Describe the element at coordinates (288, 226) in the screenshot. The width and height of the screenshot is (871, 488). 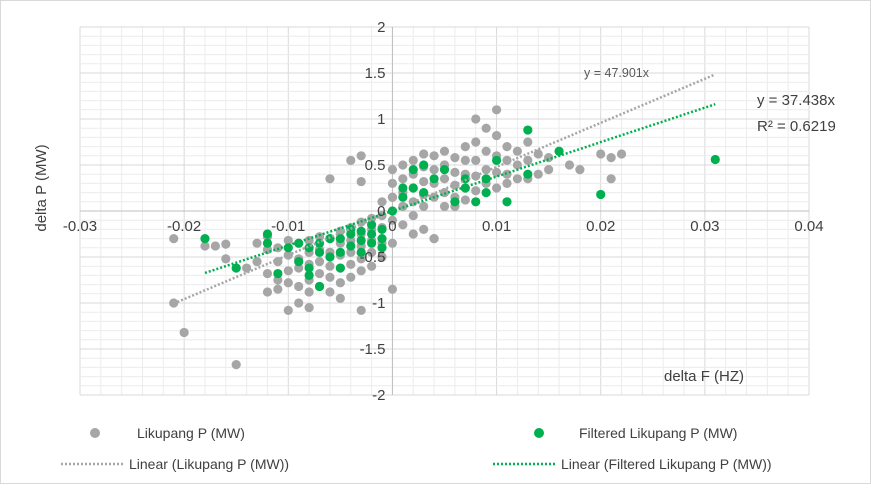
I see `x-tick-label: -0.01` at that location.